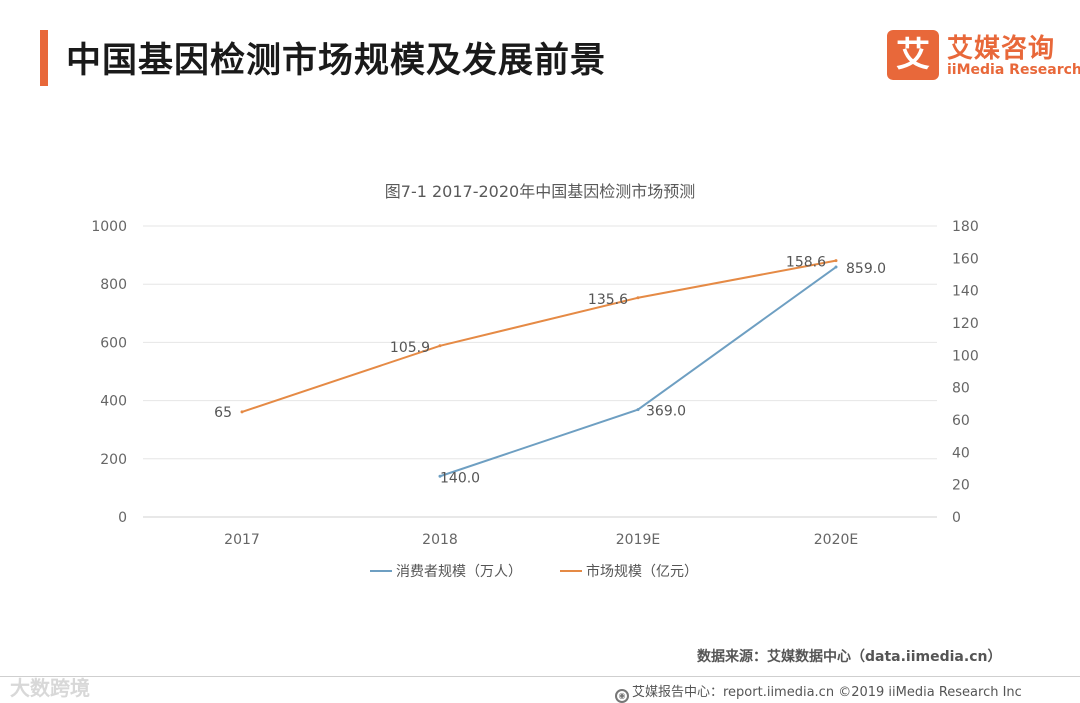  What do you see at coordinates (913, 55) in the screenshot?
I see `logo-mark-icon: 艾` at bounding box center [913, 55].